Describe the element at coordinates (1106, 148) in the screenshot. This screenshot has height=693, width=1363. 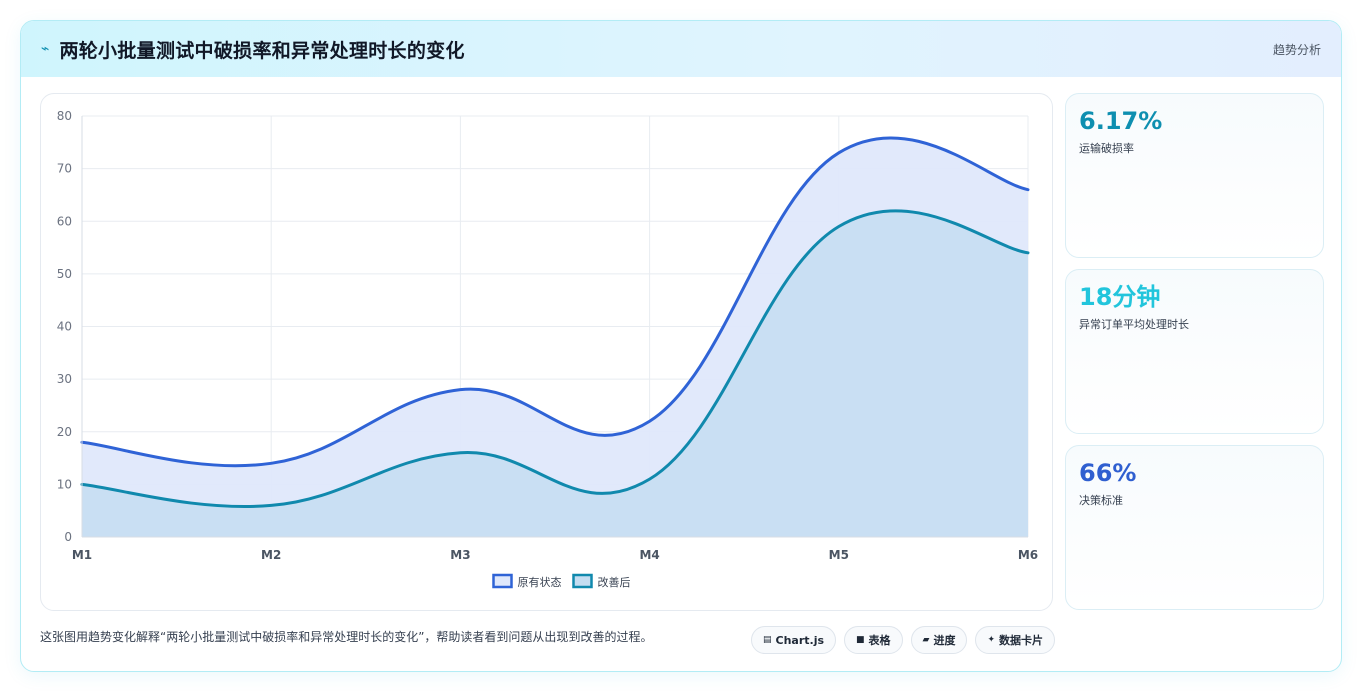
I see `stat-label: 运输破损率` at that location.